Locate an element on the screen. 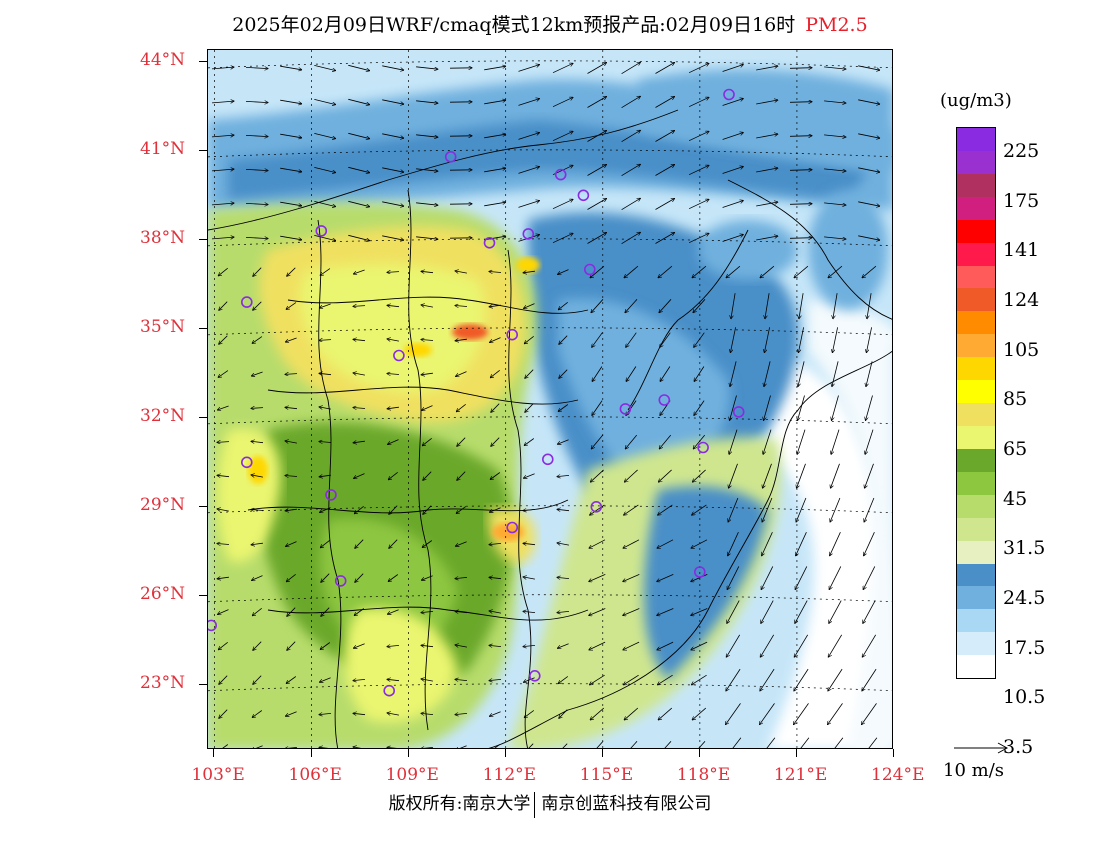 This screenshot has height=850, width=1100. colorbar-label: 10.5 is located at coordinates (1024, 697).